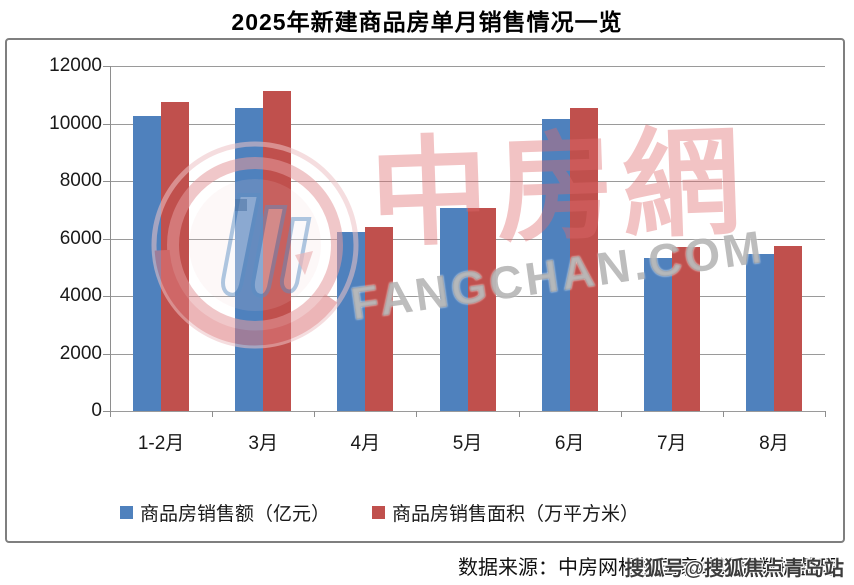 The height and width of the screenshot is (585, 854). Describe the element at coordinates (423, 565) in the screenshot. I see `footer: 数据来源：中房网根据国家统计局数据整理 搜狐号@搜狐焦点青岛站` at that location.